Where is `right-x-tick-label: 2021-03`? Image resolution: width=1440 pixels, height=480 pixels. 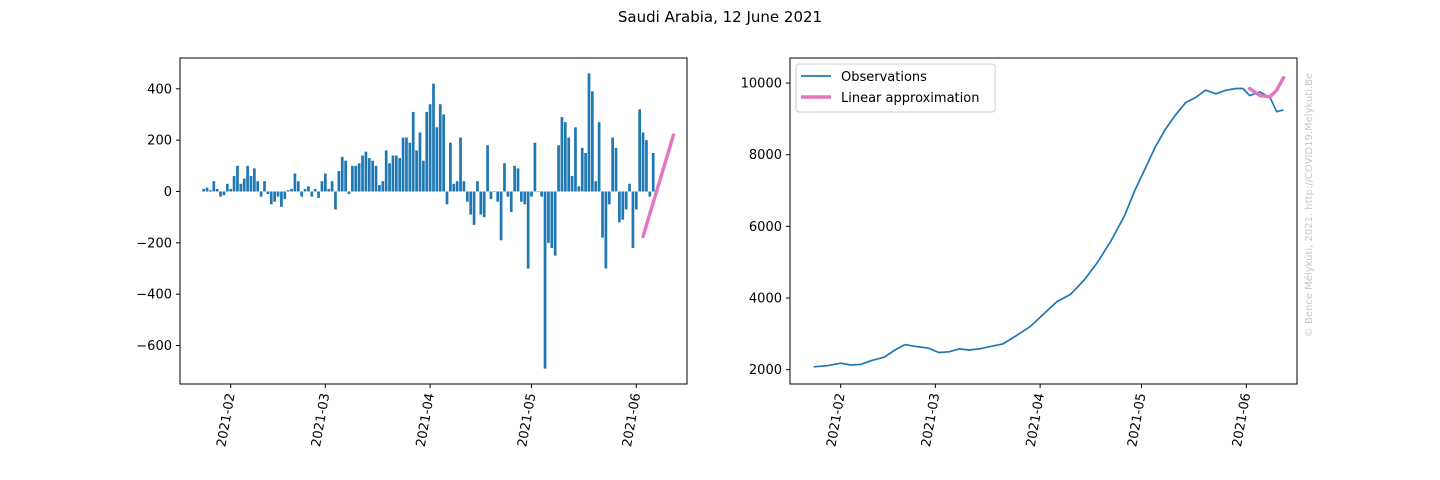 right-x-tick-label: 2021-03 is located at coordinates (931, 420).